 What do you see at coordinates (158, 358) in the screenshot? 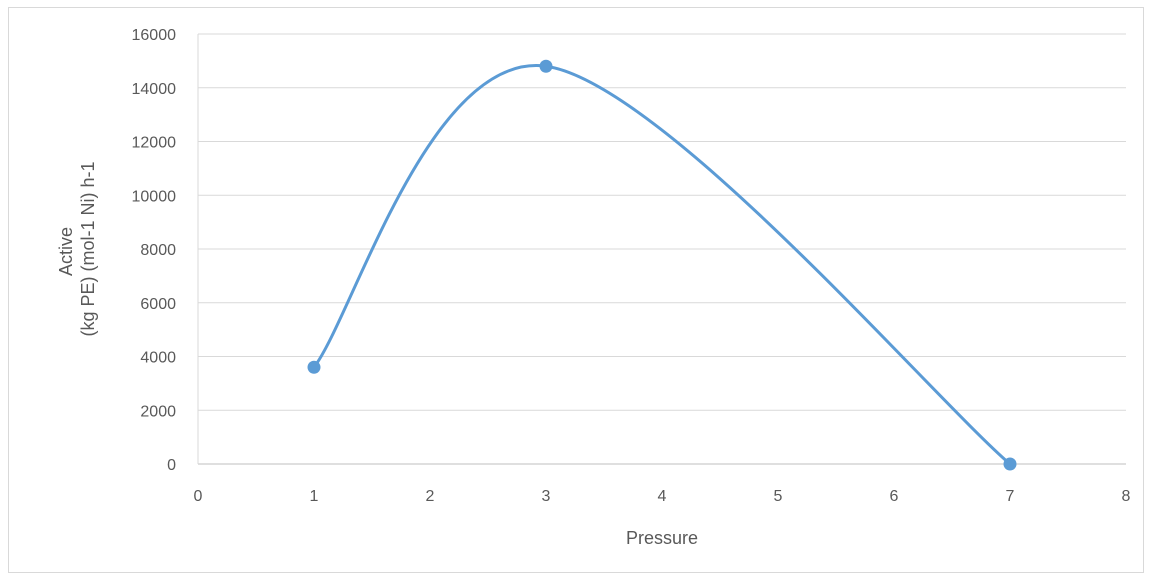
I see `y-tick-label: 4000` at bounding box center [158, 358].